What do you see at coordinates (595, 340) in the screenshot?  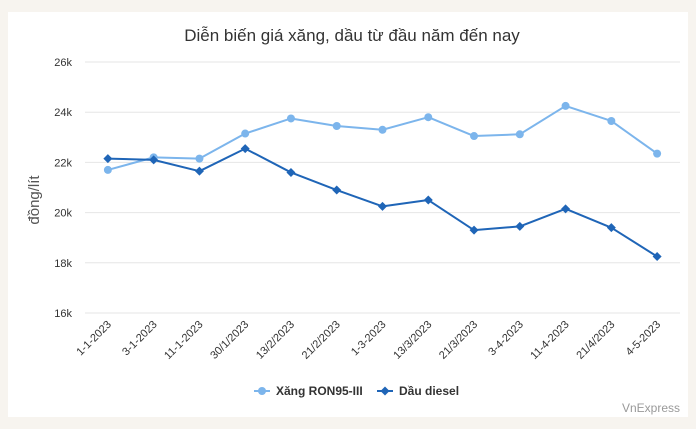 I see `x-tick-label: 21/4/2023` at bounding box center [595, 340].